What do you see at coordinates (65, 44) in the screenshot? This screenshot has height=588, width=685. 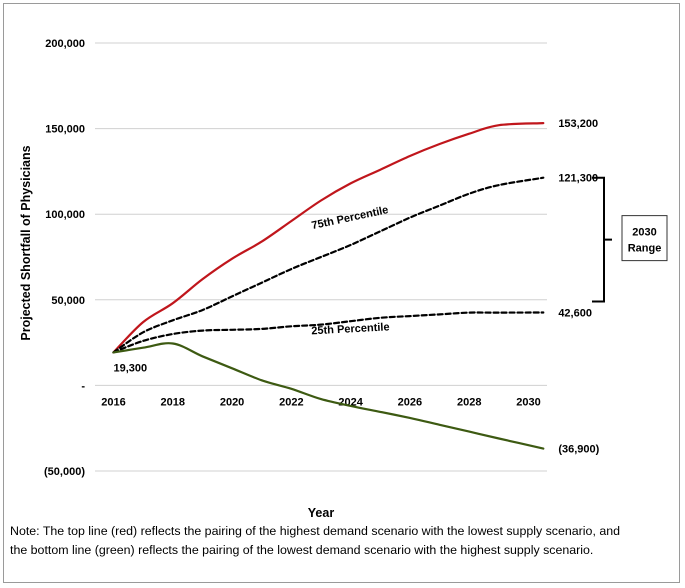 I see `y-tick-label: 200,000` at bounding box center [65, 44].